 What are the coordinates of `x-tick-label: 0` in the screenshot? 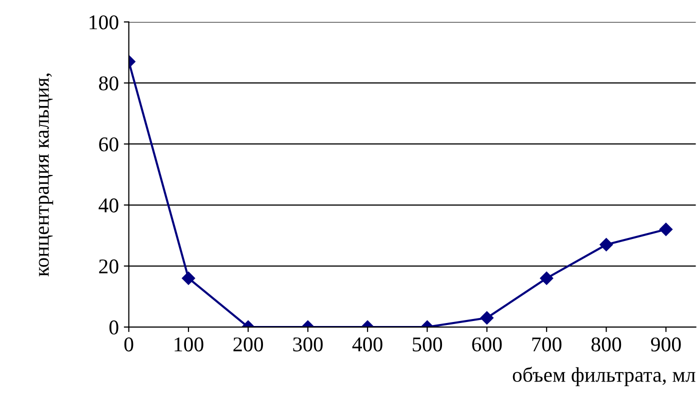 It's located at (129, 344).